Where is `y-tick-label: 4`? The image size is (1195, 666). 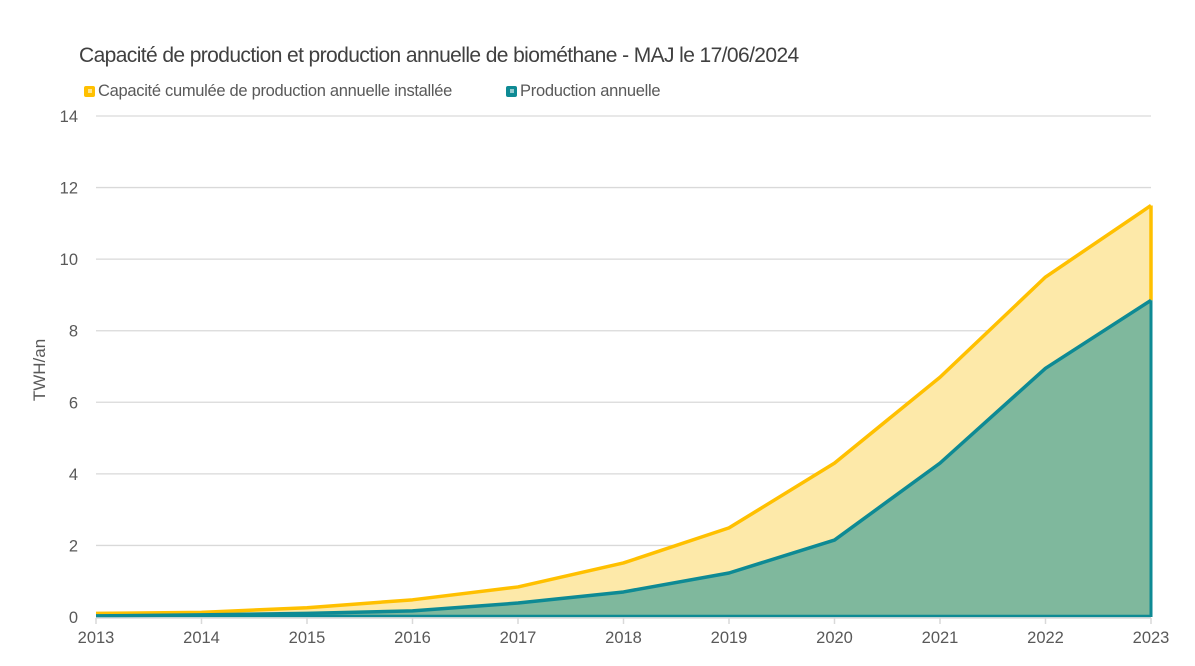
y-tick-label: 4 is located at coordinates (73, 475).